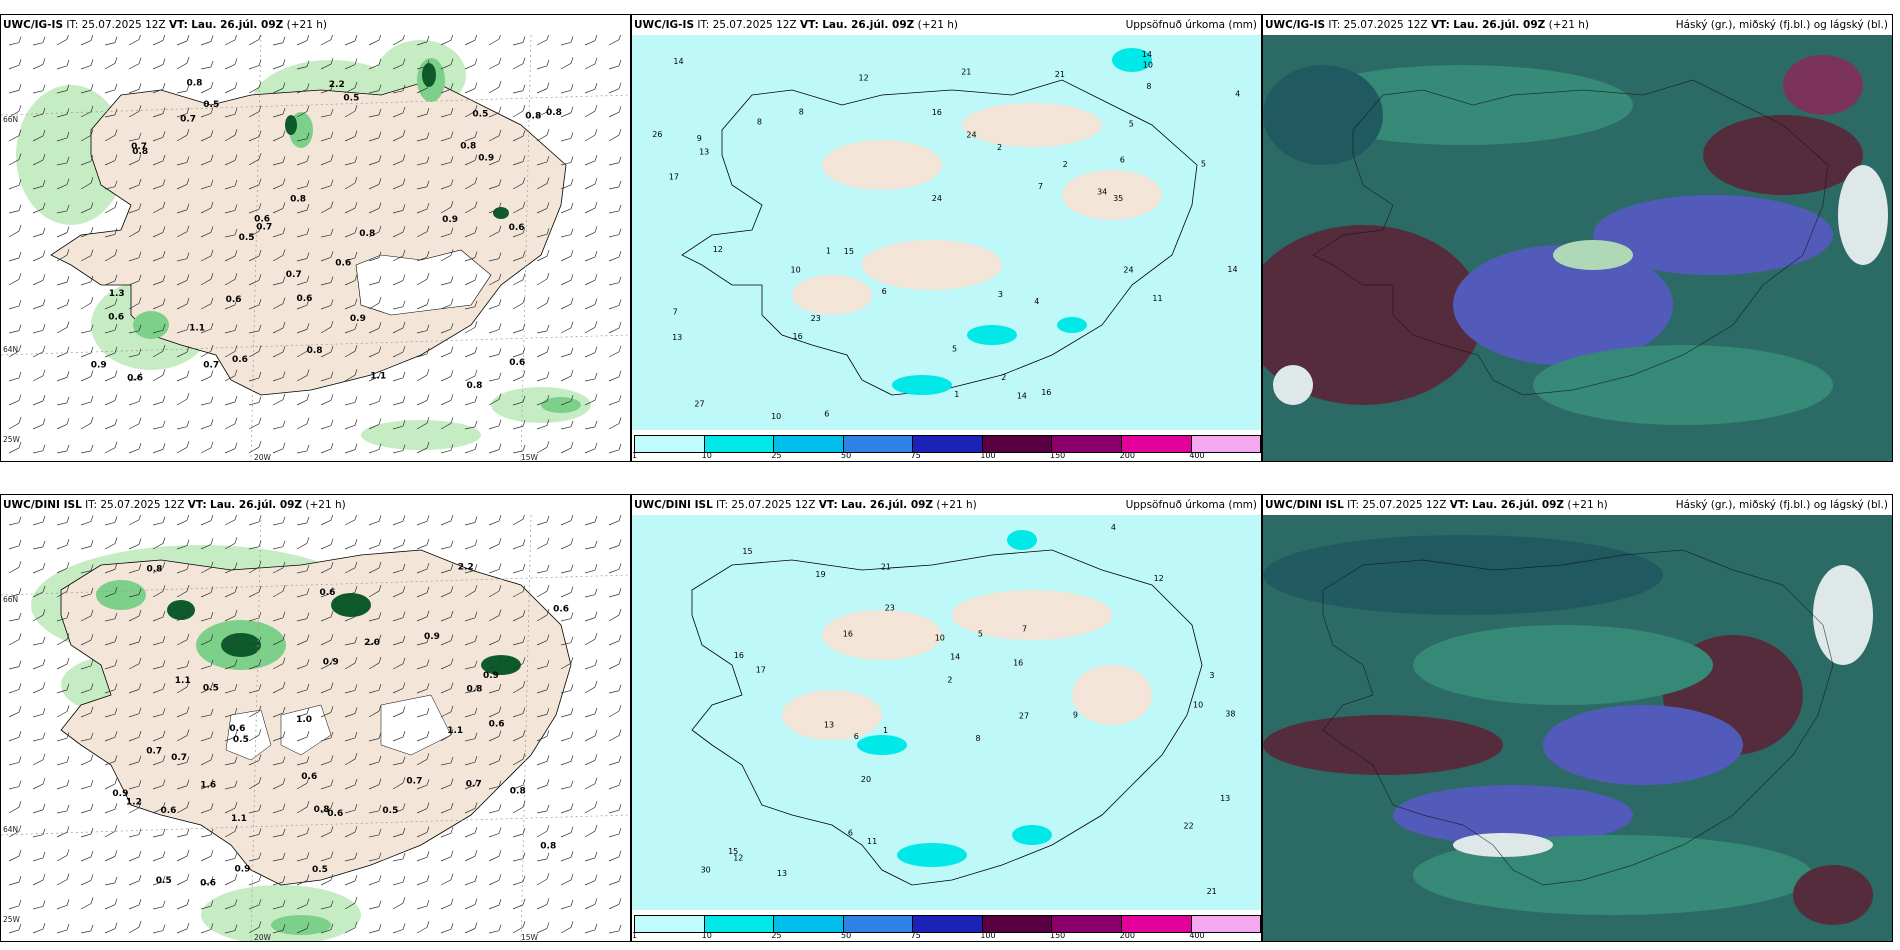 This screenshot has width=1900, height=950. I want to click on precip-value-label: 1.2, so click(134, 803).